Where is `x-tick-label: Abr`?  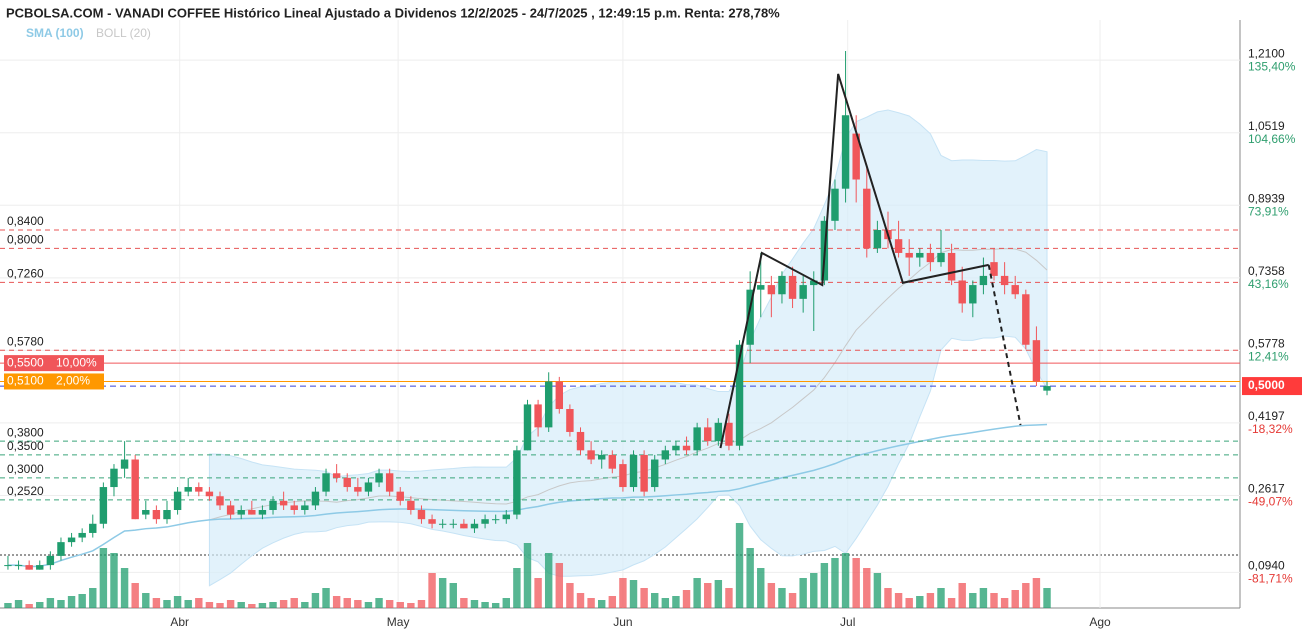 x-tick-label: Abr is located at coordinates (179, 622).